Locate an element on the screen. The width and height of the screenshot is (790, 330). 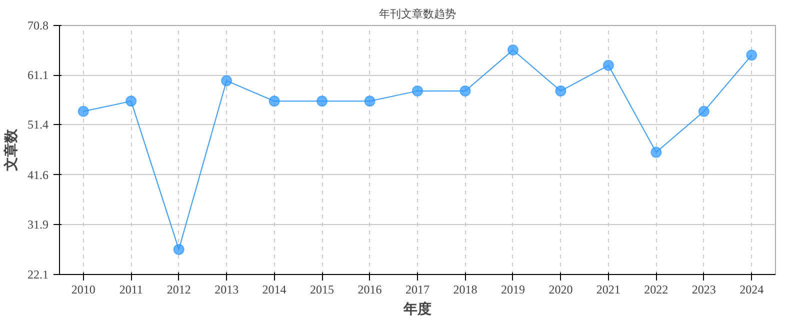
x-tick-label: 2019 is located at coordinates (512, 289).